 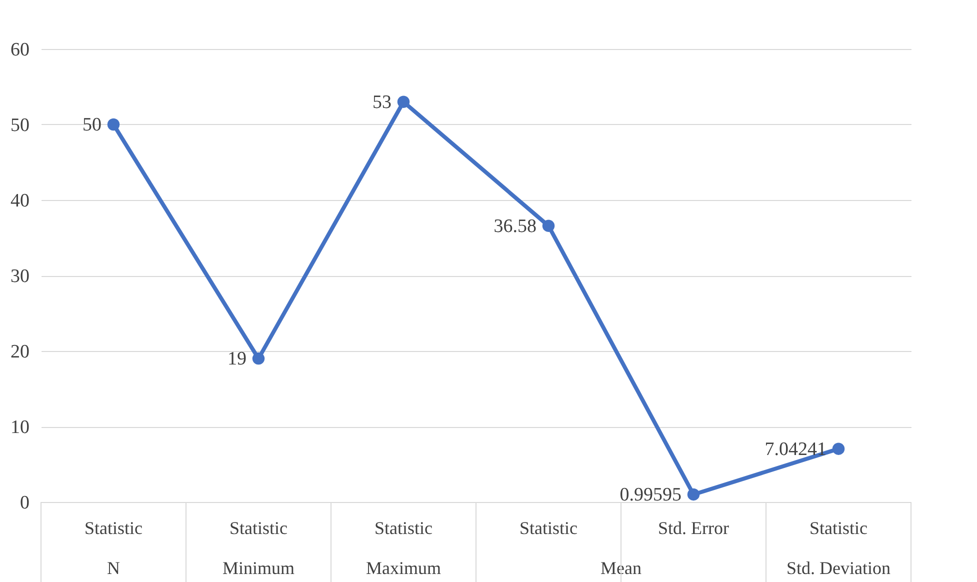 I want to click on y-tick-label: 0, so click(x=25, y=503).